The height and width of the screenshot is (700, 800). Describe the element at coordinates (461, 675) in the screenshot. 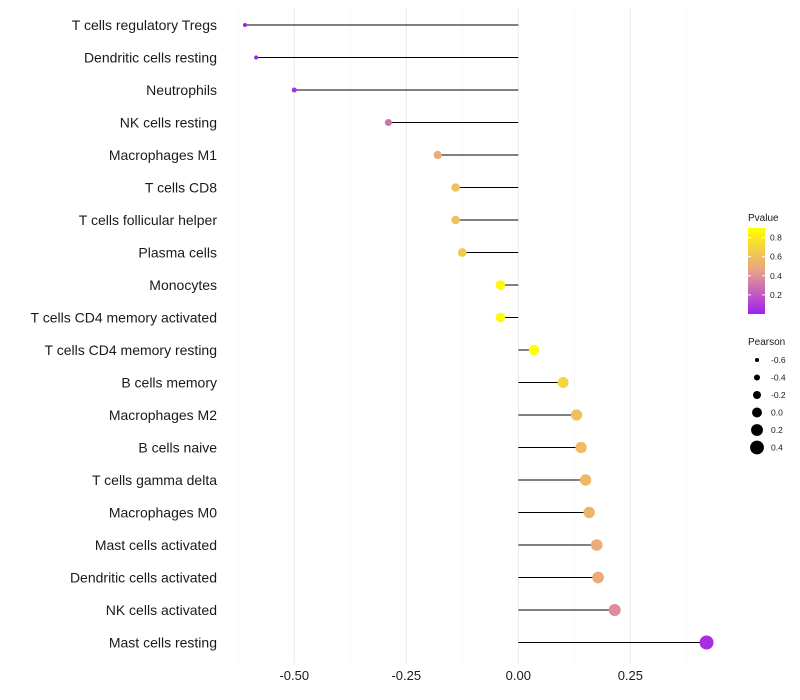

I see `x-axis: -0.50 -0.25 0.00 0.25` at that location.